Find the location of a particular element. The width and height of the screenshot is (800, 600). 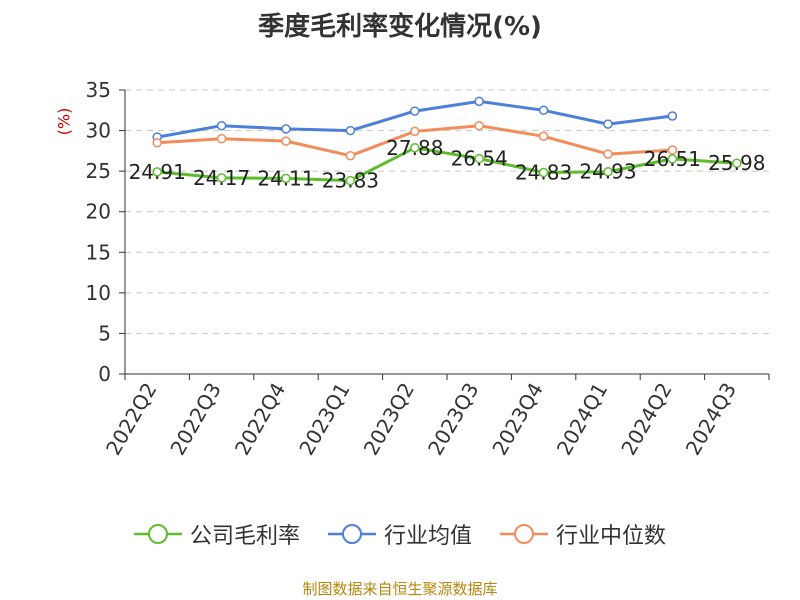

legend-item: 行业中位数 is located at coordinates (583, 534).